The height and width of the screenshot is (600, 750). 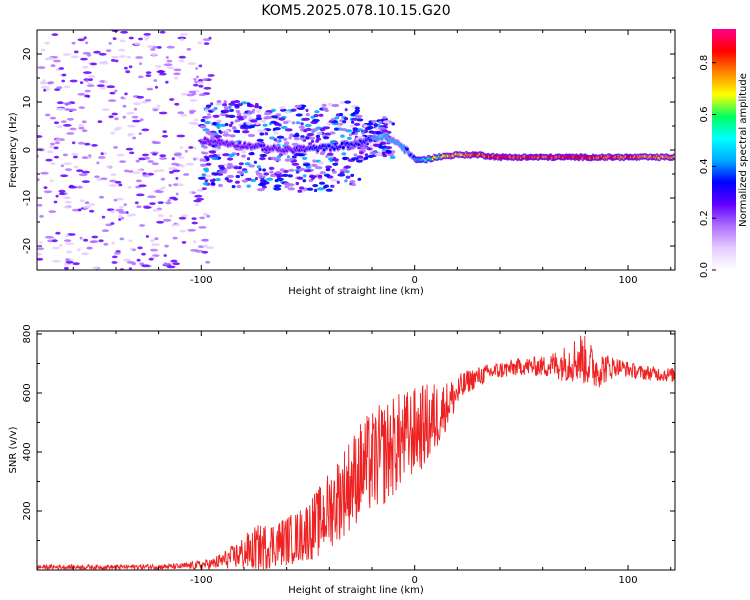 What do you see at coordinates (704, 63) in the screenshot?
I see `colorbar-tick-label: 0.8` at bounding box center [704, 63].